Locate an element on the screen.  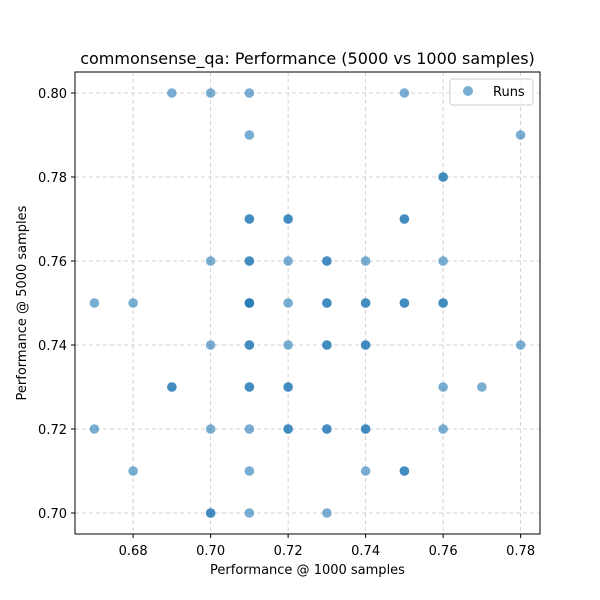
x-tick-label: 0.76 is located at coordinates (443, 551).